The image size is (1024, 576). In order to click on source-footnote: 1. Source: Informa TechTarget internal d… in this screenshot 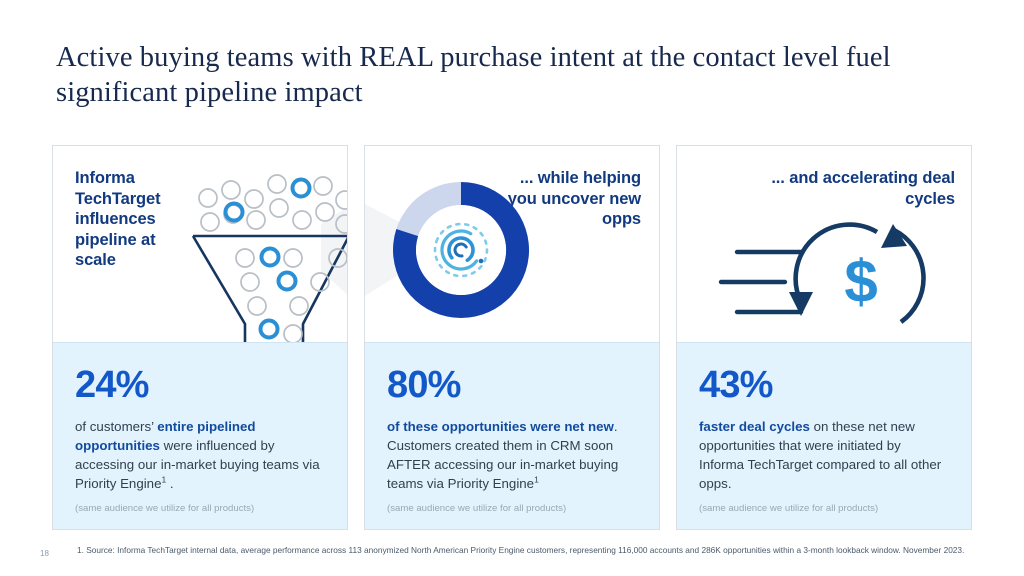, I will do `click(521, 550)`.